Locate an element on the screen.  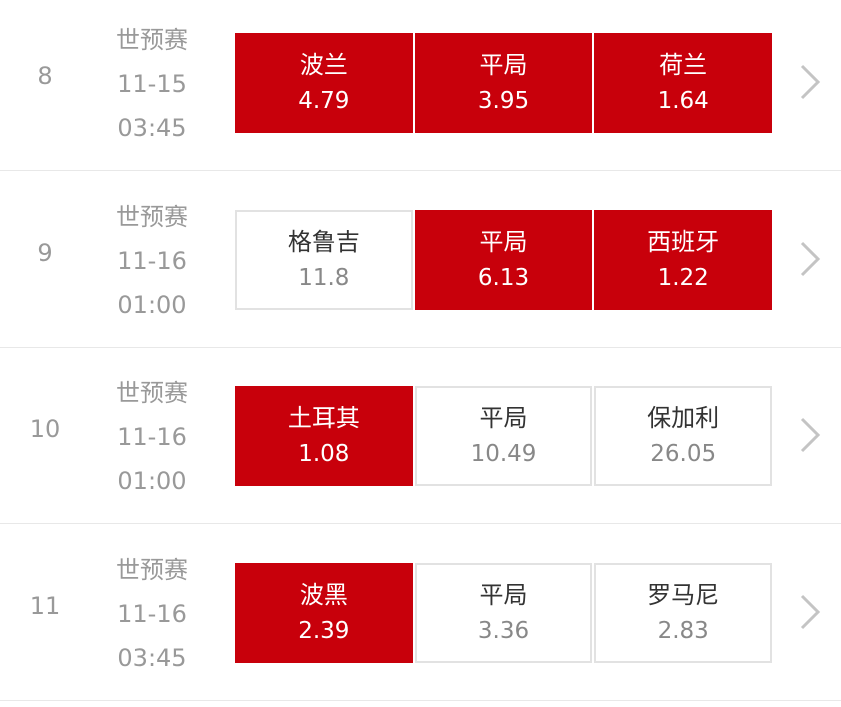
option-odds: 2.39 is located at coordinates (324, 630).